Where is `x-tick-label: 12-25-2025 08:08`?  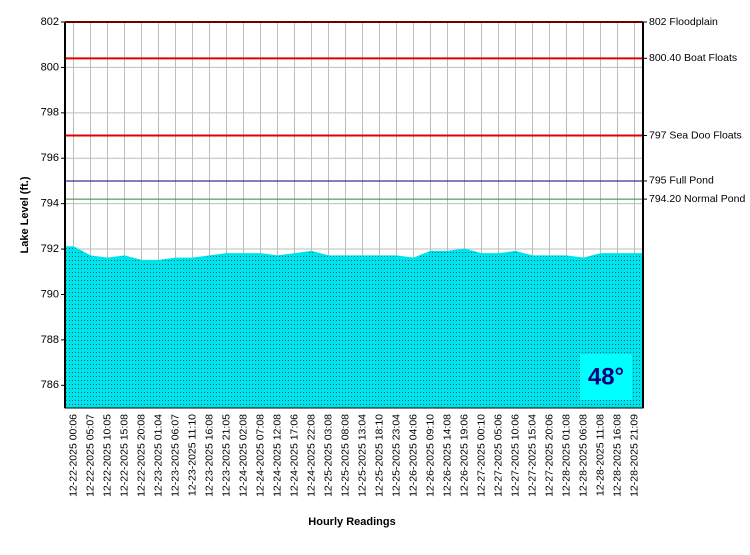
x-tick-label: 12-25-2025 08:08 is located at coordinates (345, 455).